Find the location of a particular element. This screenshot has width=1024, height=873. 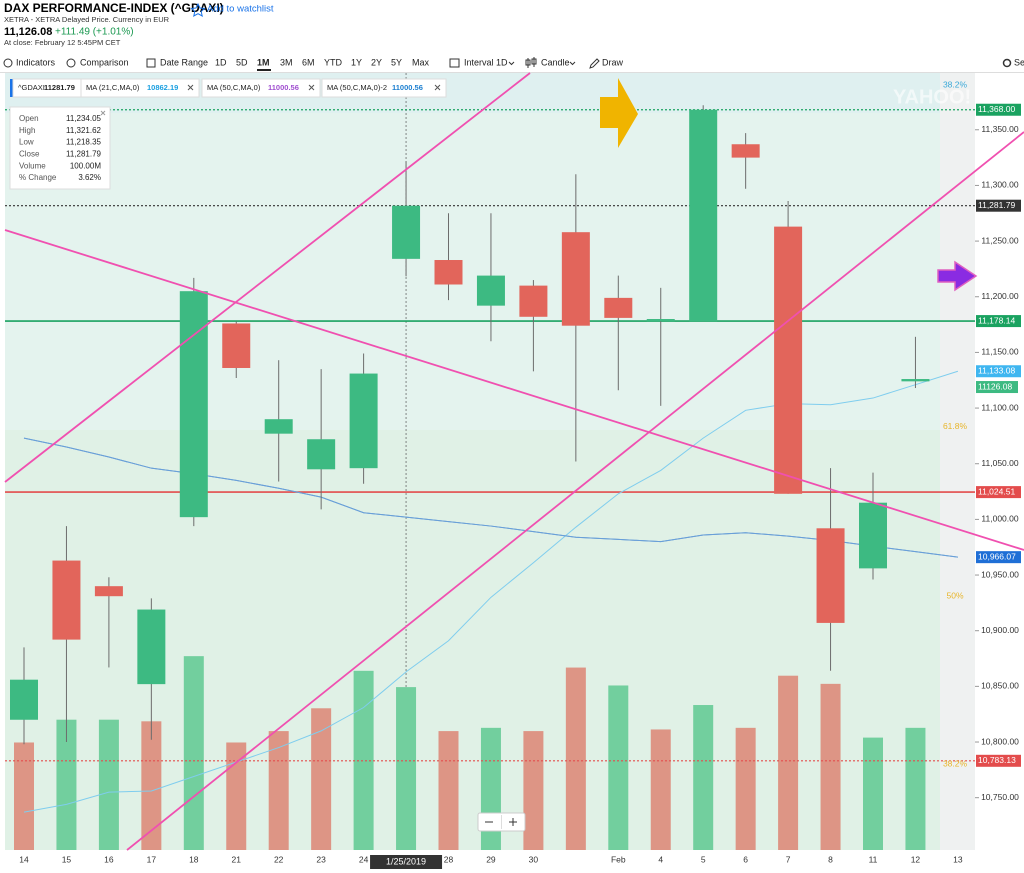

x-tick-label: 13 is located at coordinates (958, 859).